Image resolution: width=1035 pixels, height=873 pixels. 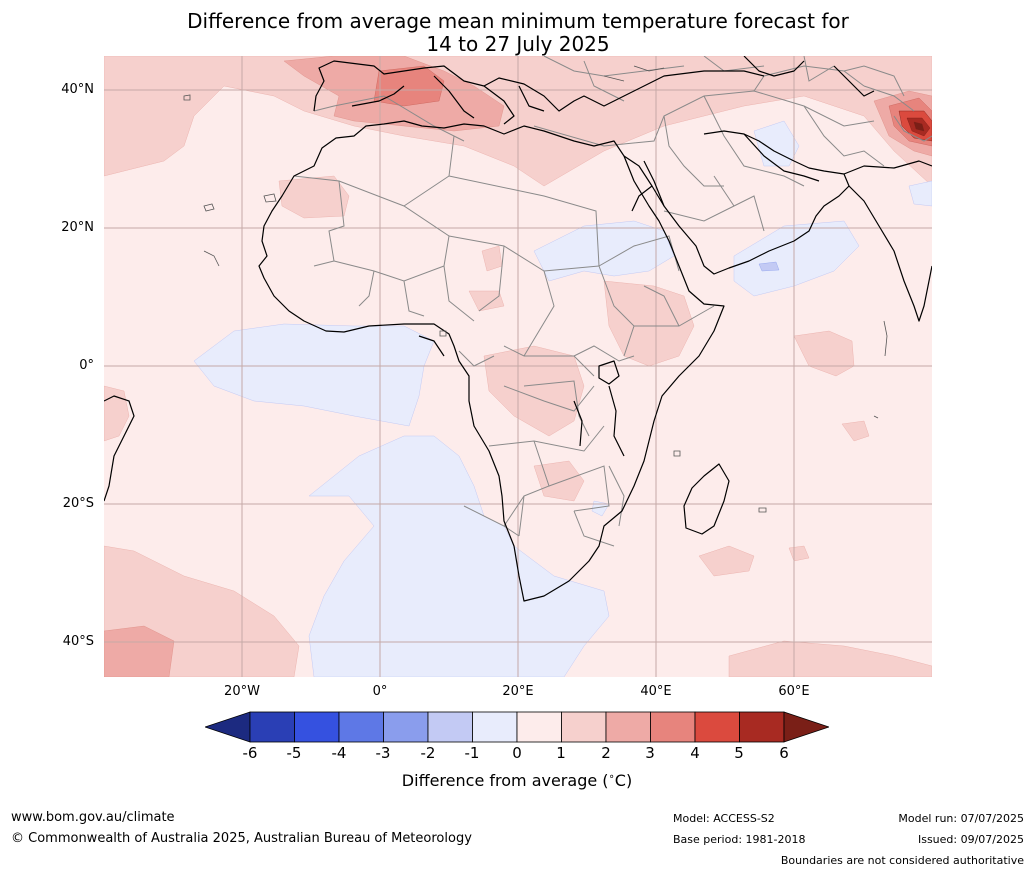 I want to click on colorbar-label: Difference from average (∘C), so click(x=517, y=780).